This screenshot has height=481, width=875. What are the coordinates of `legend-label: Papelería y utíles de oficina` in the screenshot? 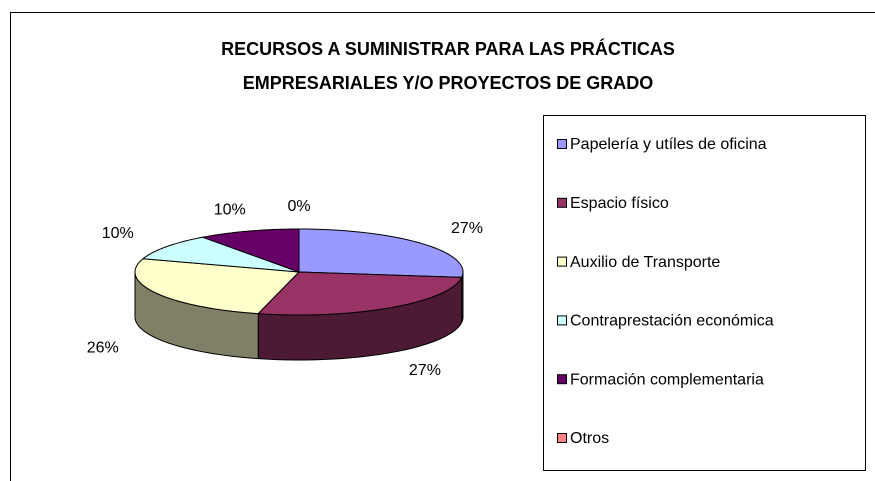 It's located at (668, 144).